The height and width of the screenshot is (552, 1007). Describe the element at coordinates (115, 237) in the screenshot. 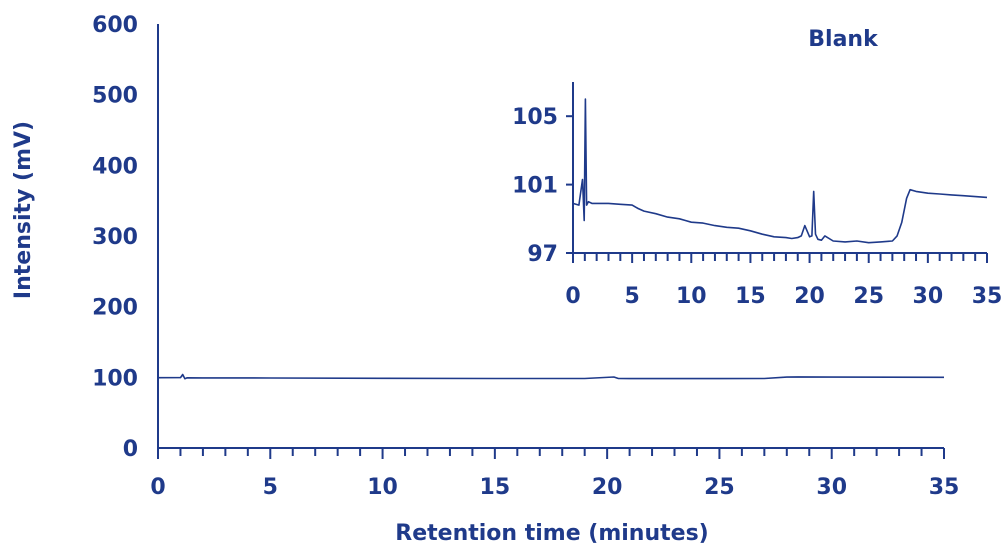

I see `main-y-tick-label: 300` at that location.